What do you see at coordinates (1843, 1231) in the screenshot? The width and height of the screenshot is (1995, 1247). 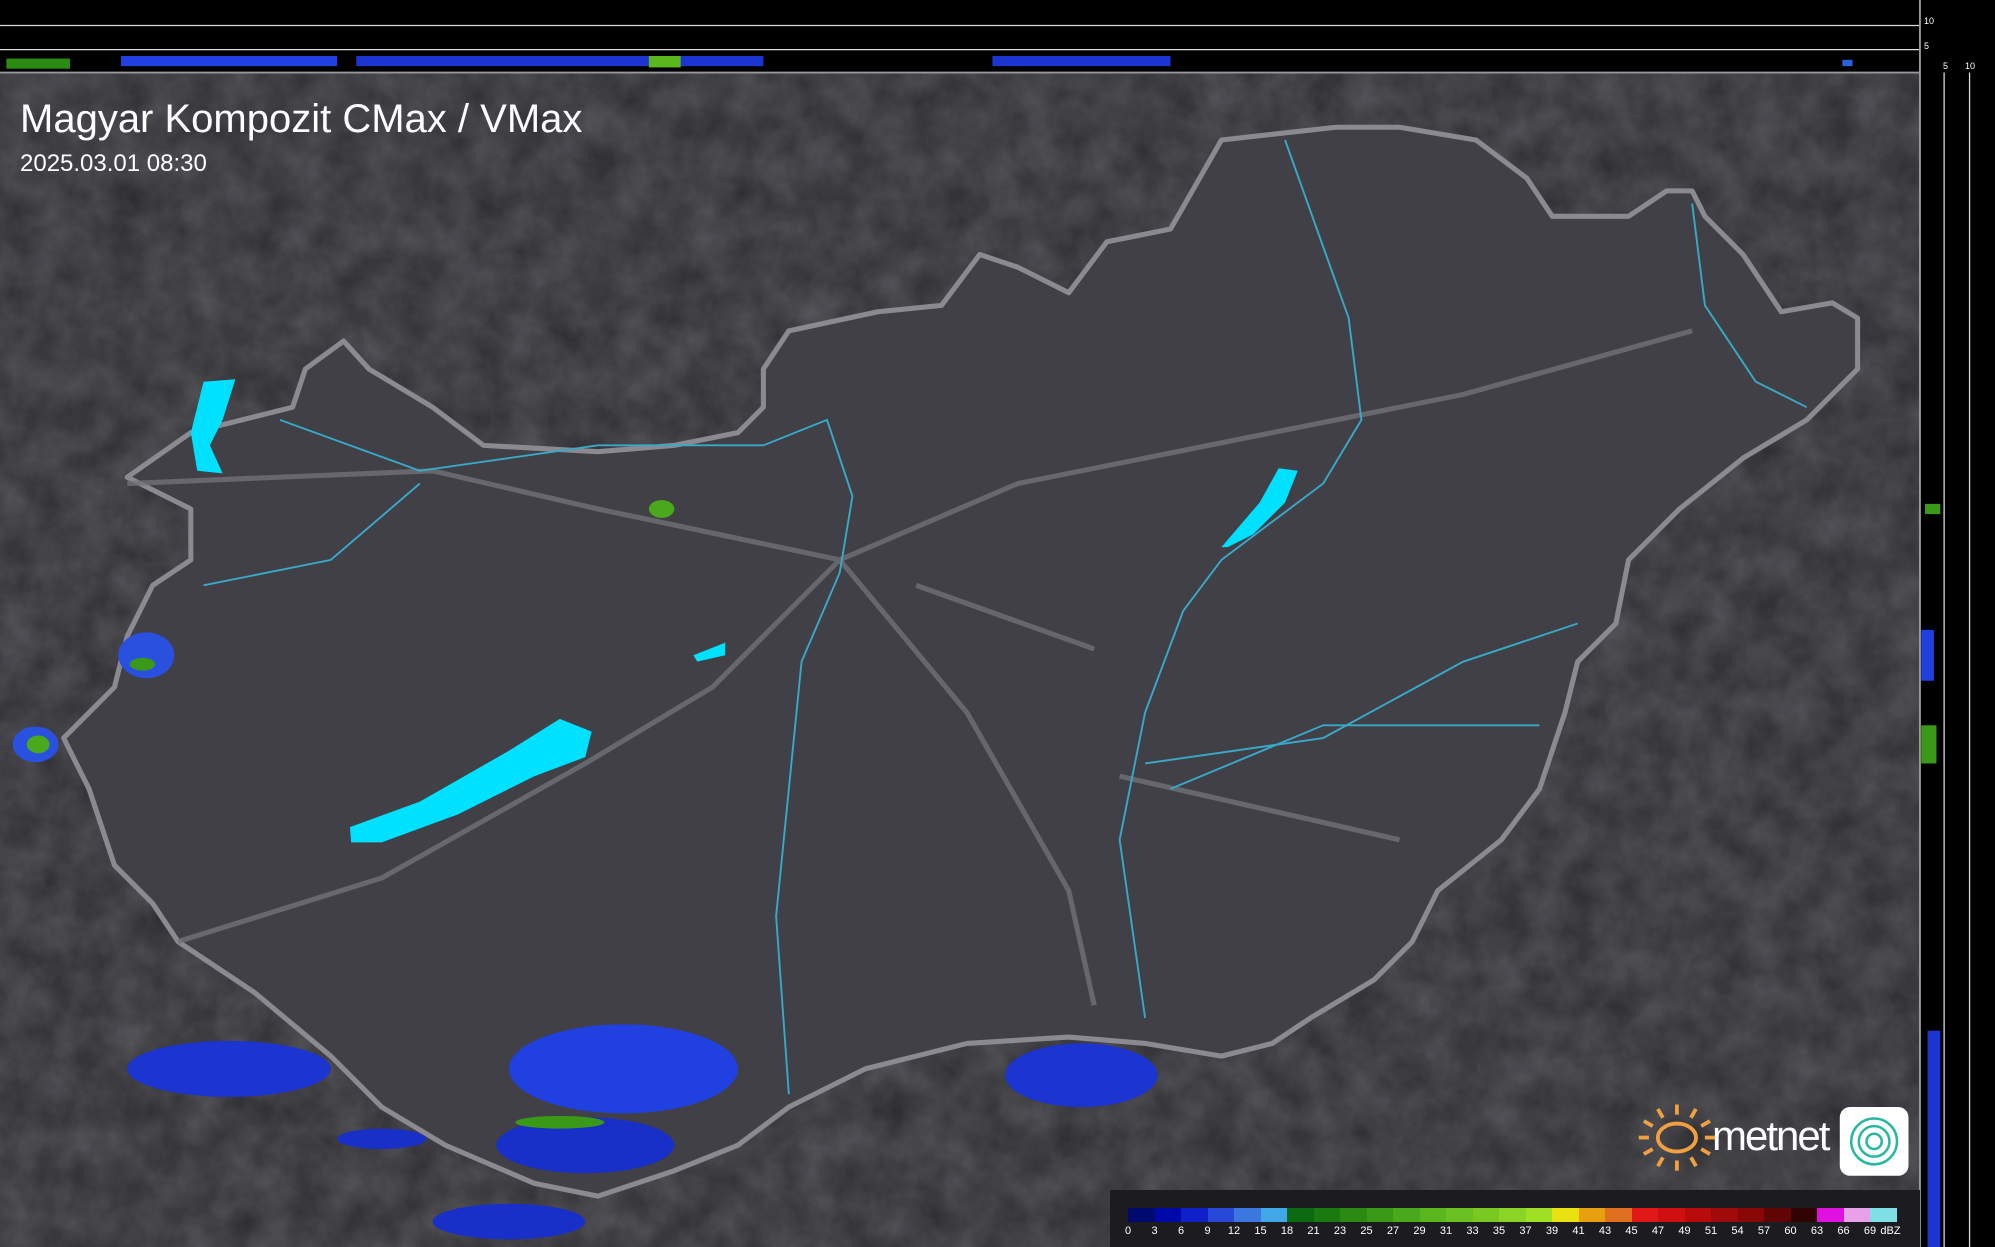 I see `legend-label: 66` at bounding box center [1843, 1231].